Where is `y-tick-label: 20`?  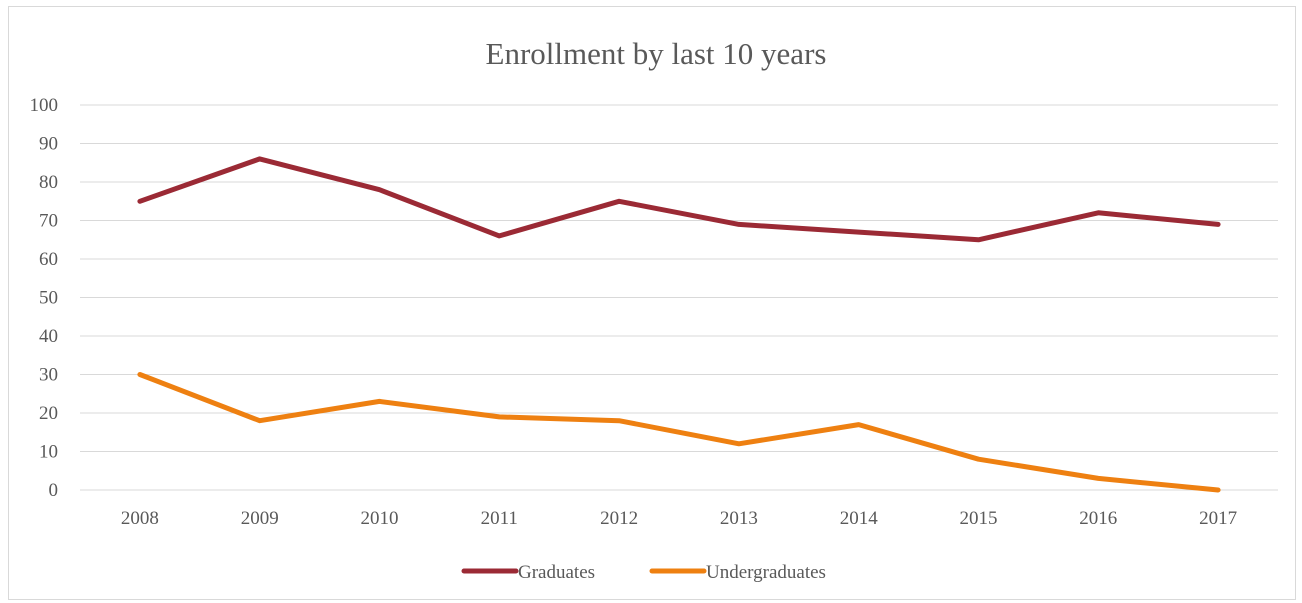
y-tick-label: 20 is located at coordinates (48, 413).